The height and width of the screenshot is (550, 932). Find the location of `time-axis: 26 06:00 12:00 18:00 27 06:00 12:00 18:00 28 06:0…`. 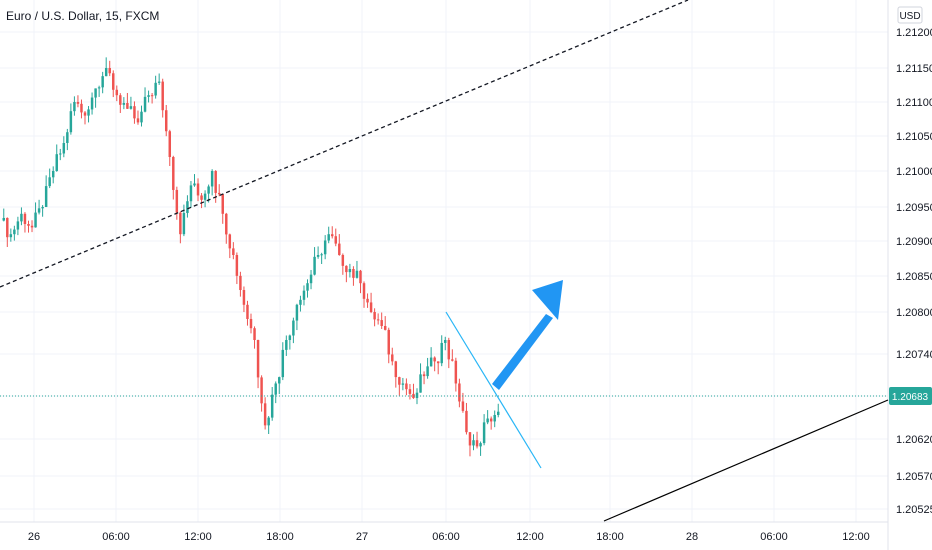

time-axis: 26 06:00 12:00 18:00 27 06:00 12:00 18:00 28 06:0… is located at coordinates (449, 537).